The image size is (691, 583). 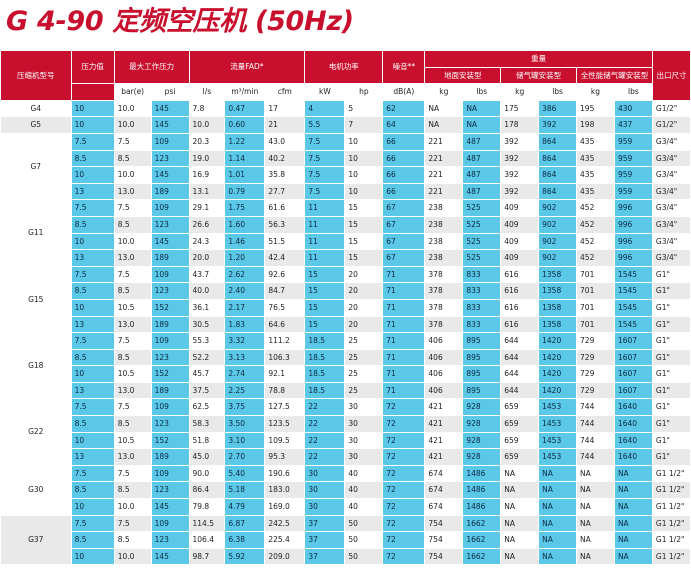 I want to click on data-cell: 225.4, so click(x=285, y=540).